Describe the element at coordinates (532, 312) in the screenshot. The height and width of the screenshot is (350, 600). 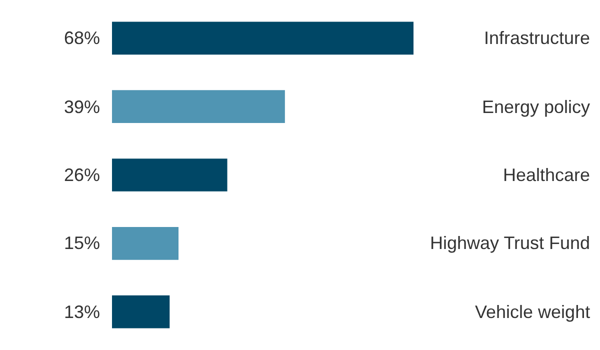
I see `y-tick-label: Vehicle weight` at that location.